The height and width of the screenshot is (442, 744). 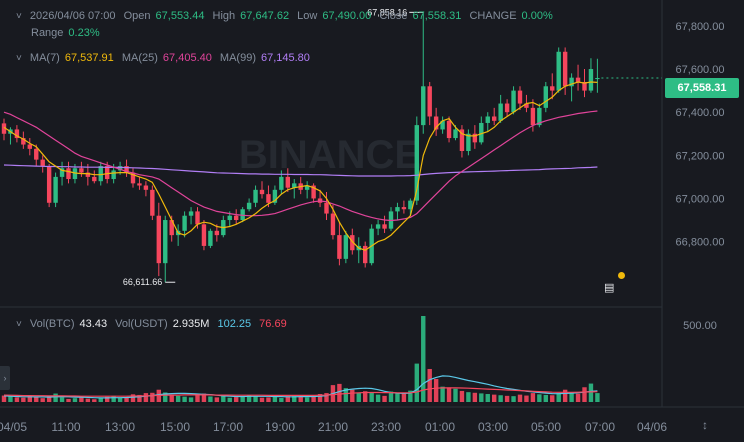 I want to click on volume-ma2-line, so click(x=300, y=392).